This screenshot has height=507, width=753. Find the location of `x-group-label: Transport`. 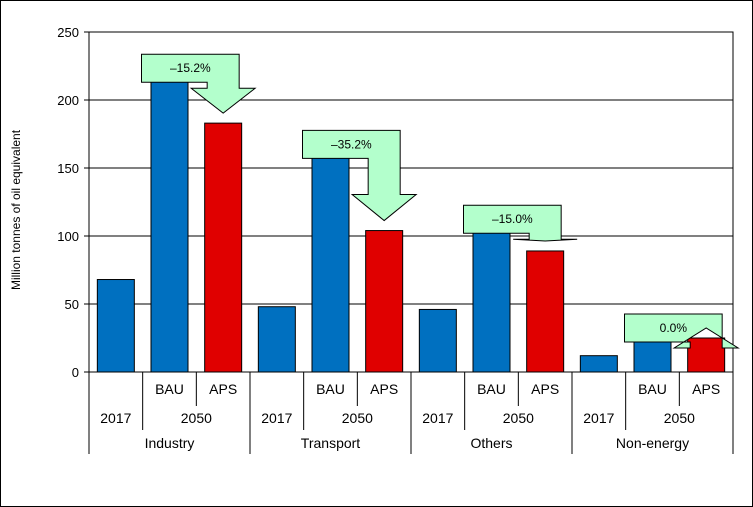

x-group-label: Transport is located at coordinates (331, 443).